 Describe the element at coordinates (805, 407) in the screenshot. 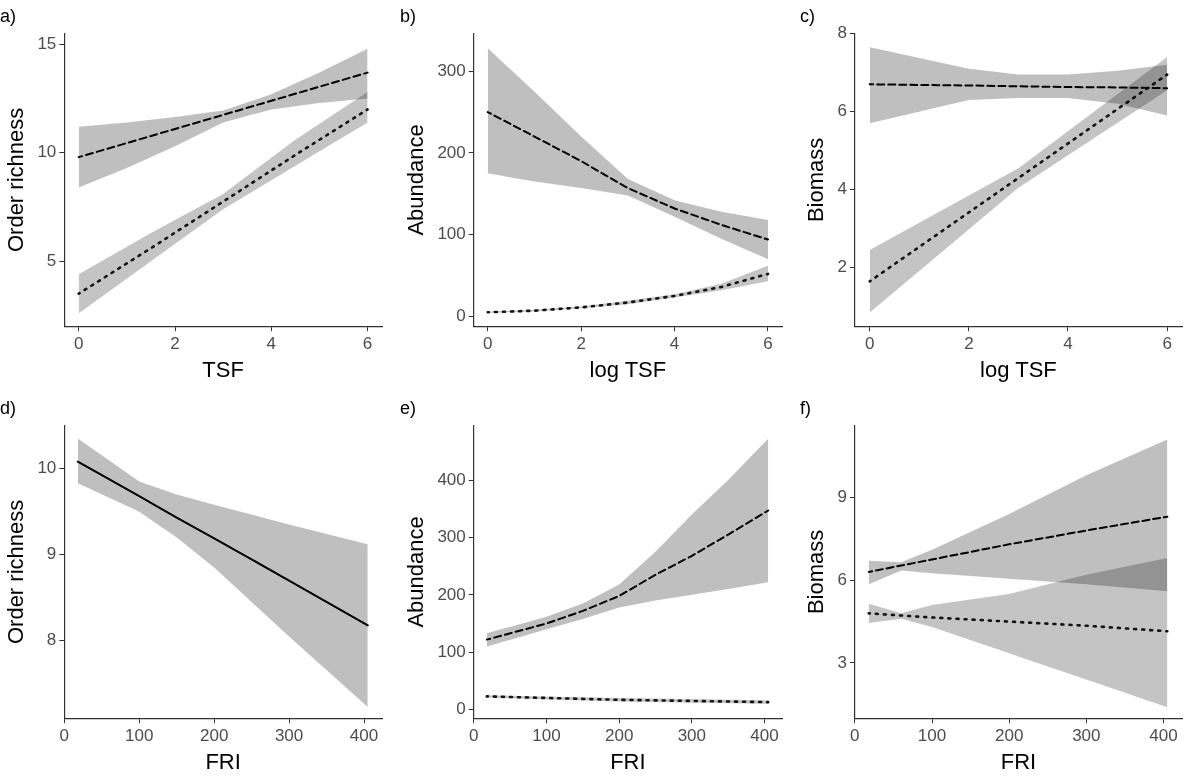

I see `chart-title: f)` at that location.